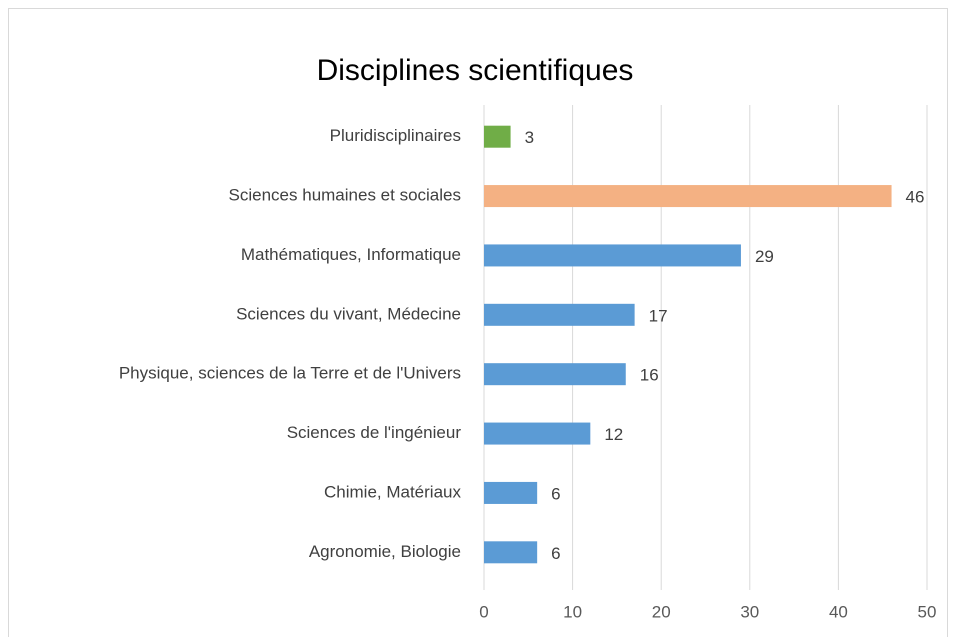 The height and width of the screenshot is (637, 956). What do you see at coordinates (915, 197) in the screenshot?
I see `data-label: 46` at bounding box center [915, 197].